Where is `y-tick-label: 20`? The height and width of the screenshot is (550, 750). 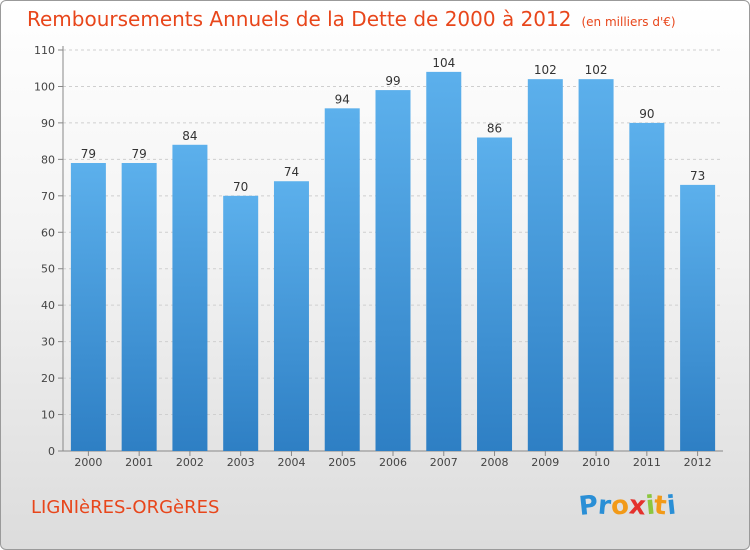
y-tick-label: 20 is located at coordinates (48, 378).